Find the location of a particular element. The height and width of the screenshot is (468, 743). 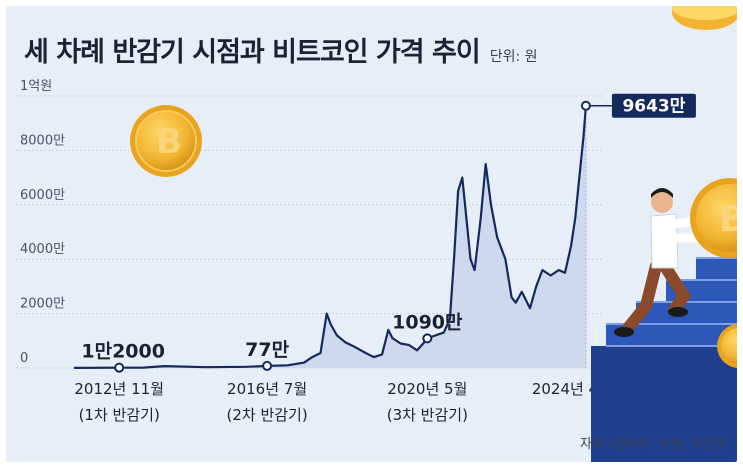

data-label: 77만 is located at coordinates (267, 350).